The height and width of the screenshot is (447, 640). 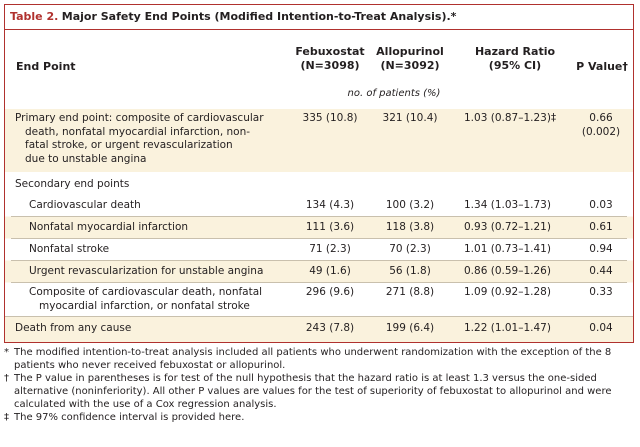 I want to click on header-febuxostat: Febuxostat (N=3098), so click(x=330, y=59).